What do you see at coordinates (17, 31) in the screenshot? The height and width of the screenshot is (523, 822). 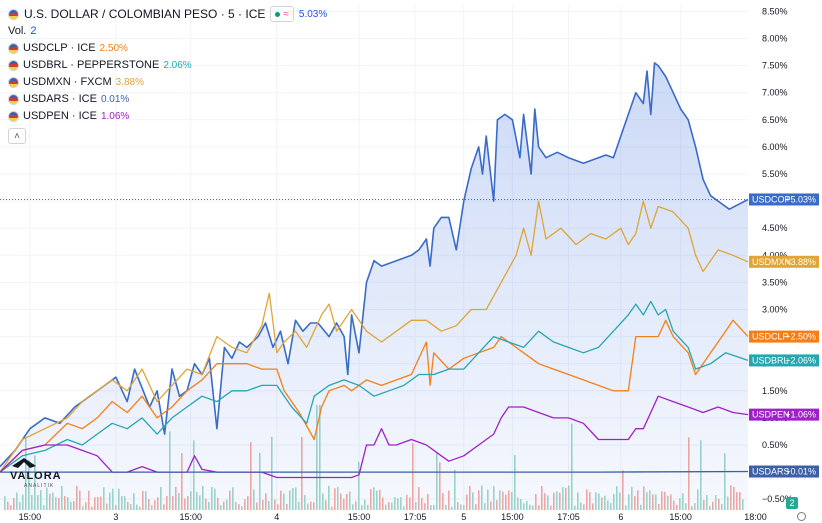 I see `volume-label: Vol.` at bounding box center [17, 31].